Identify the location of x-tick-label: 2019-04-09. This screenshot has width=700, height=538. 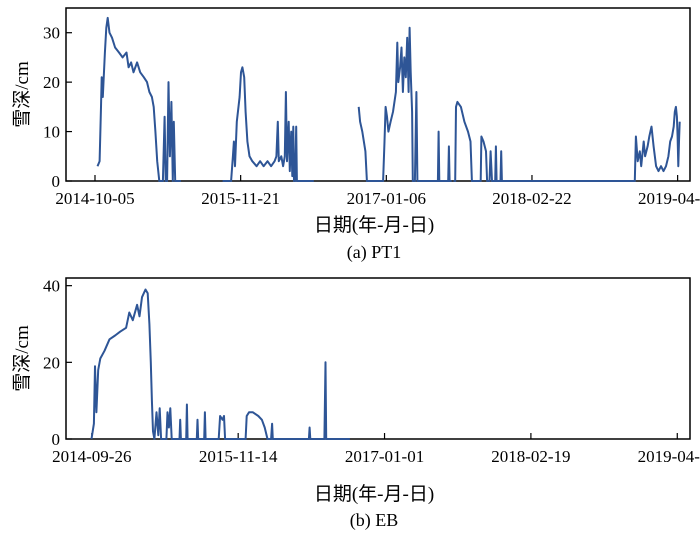
(669, 456).